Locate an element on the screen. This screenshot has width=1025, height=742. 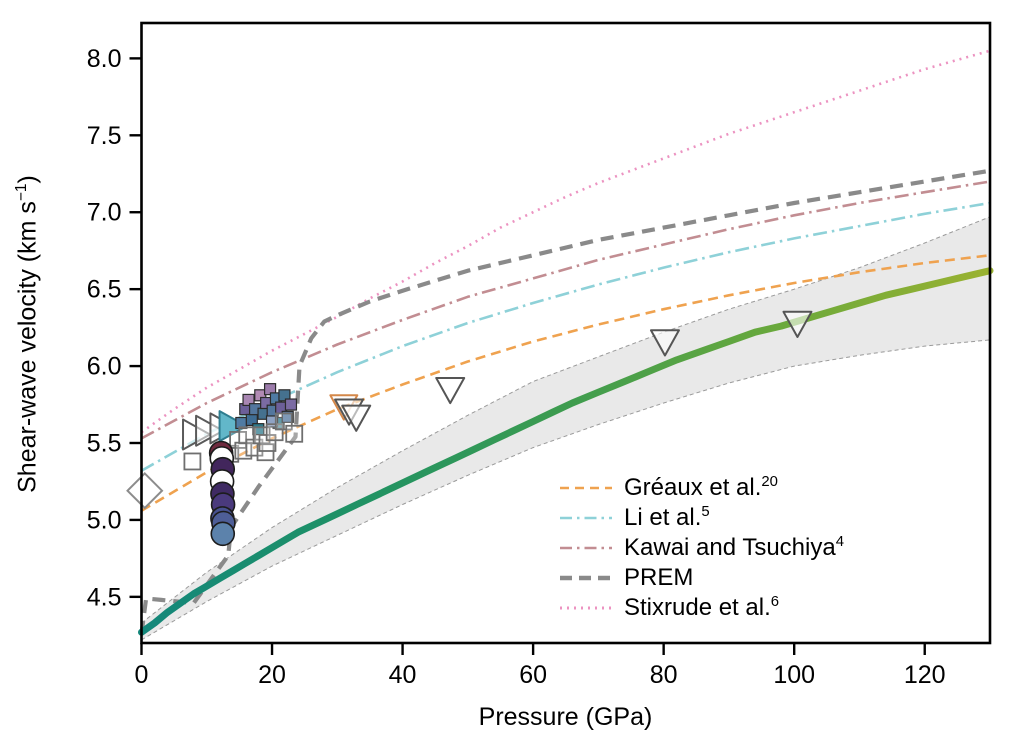
y-axis-title-sup: −1 is located at coordinates (21, 192).